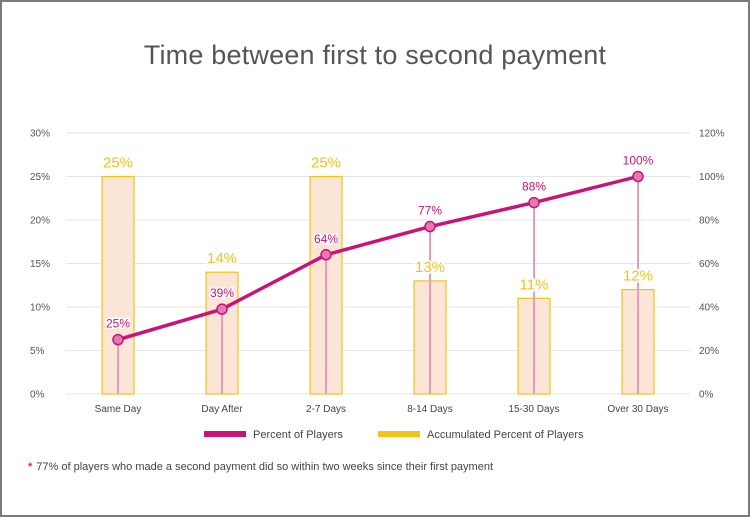 The height and width of the screenshot is (517, 750). Describe the element at coordinates (709, 351) in the screenshot. I see `right-axis-tick-label: 20%` at that location.